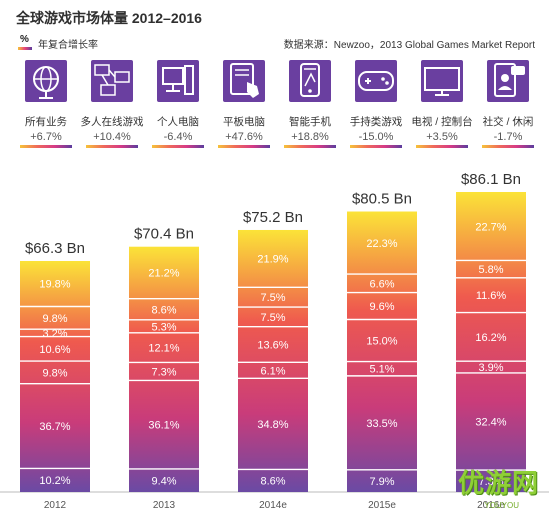 This screenshot has height=518, width=549. Describe the element at coordinates (490, 423) in the screenshot. I see `segment-label: 32.4%` at that location.